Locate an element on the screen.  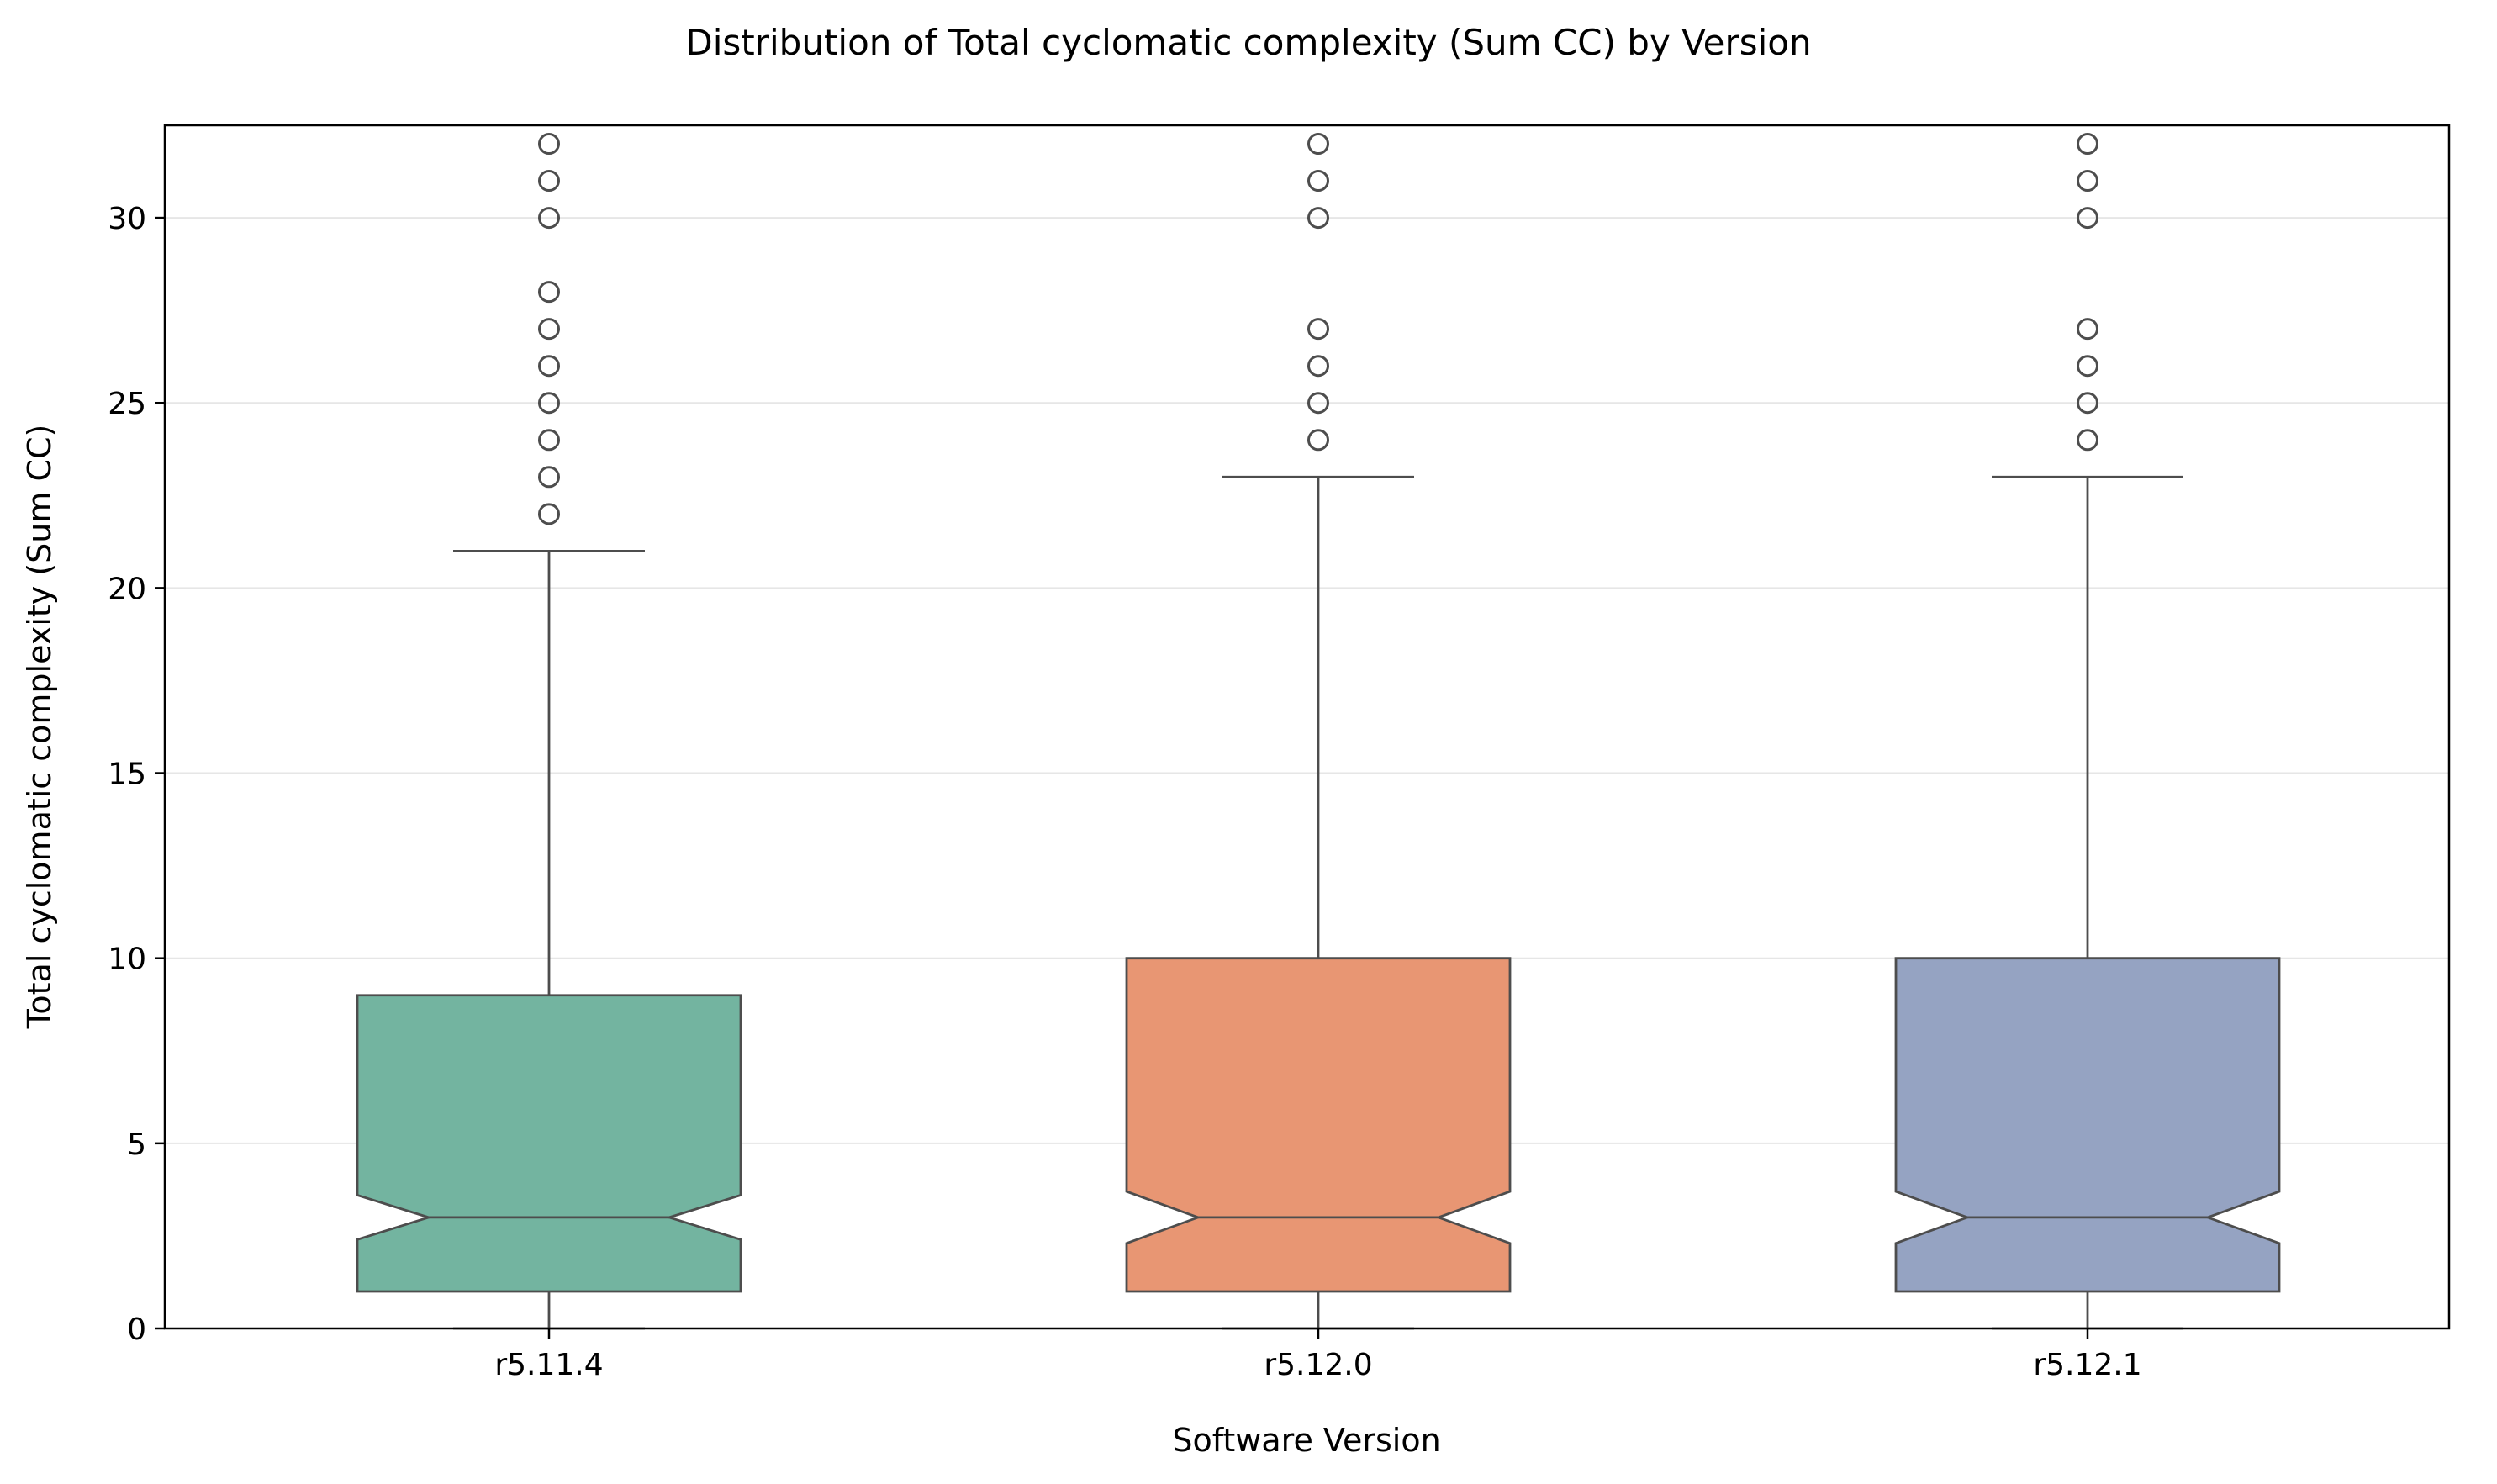
y-tick-label: 30 is located at coordinates (127, 219).